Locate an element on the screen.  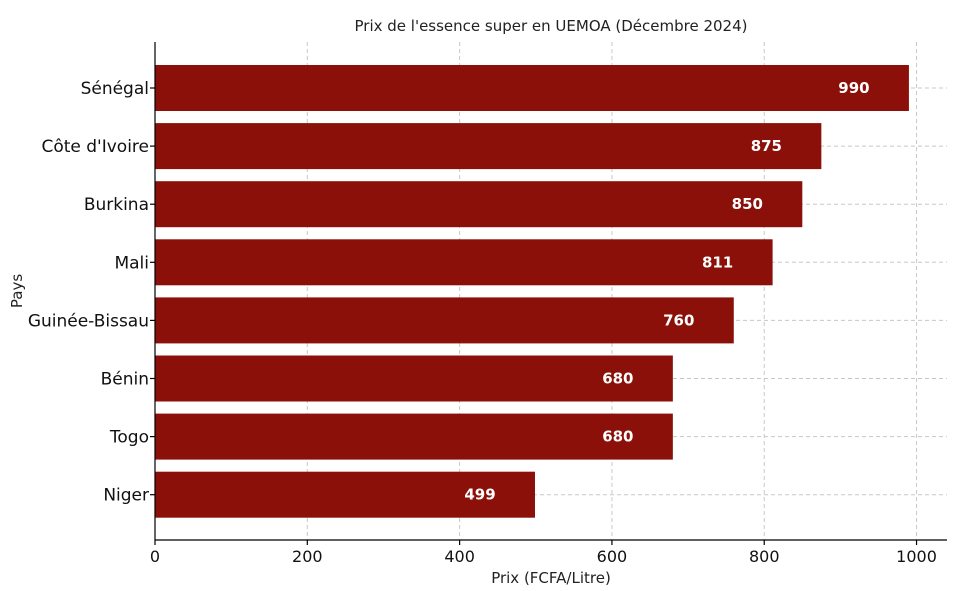
bar-value-label: 811 is located at coordinates (717, 262).